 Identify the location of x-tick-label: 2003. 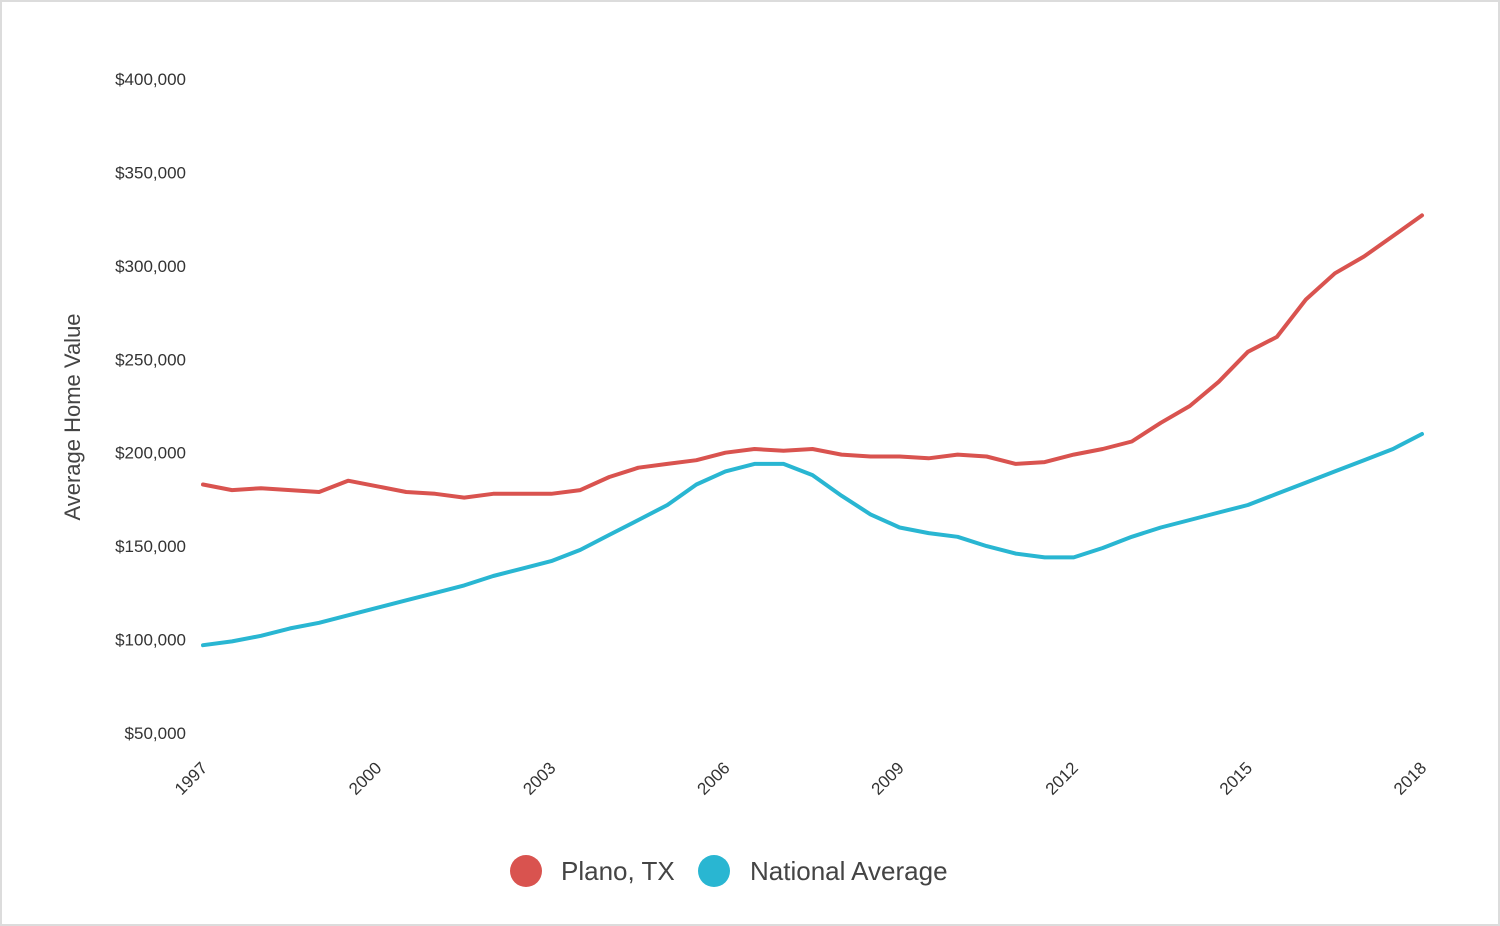
(539, 778).